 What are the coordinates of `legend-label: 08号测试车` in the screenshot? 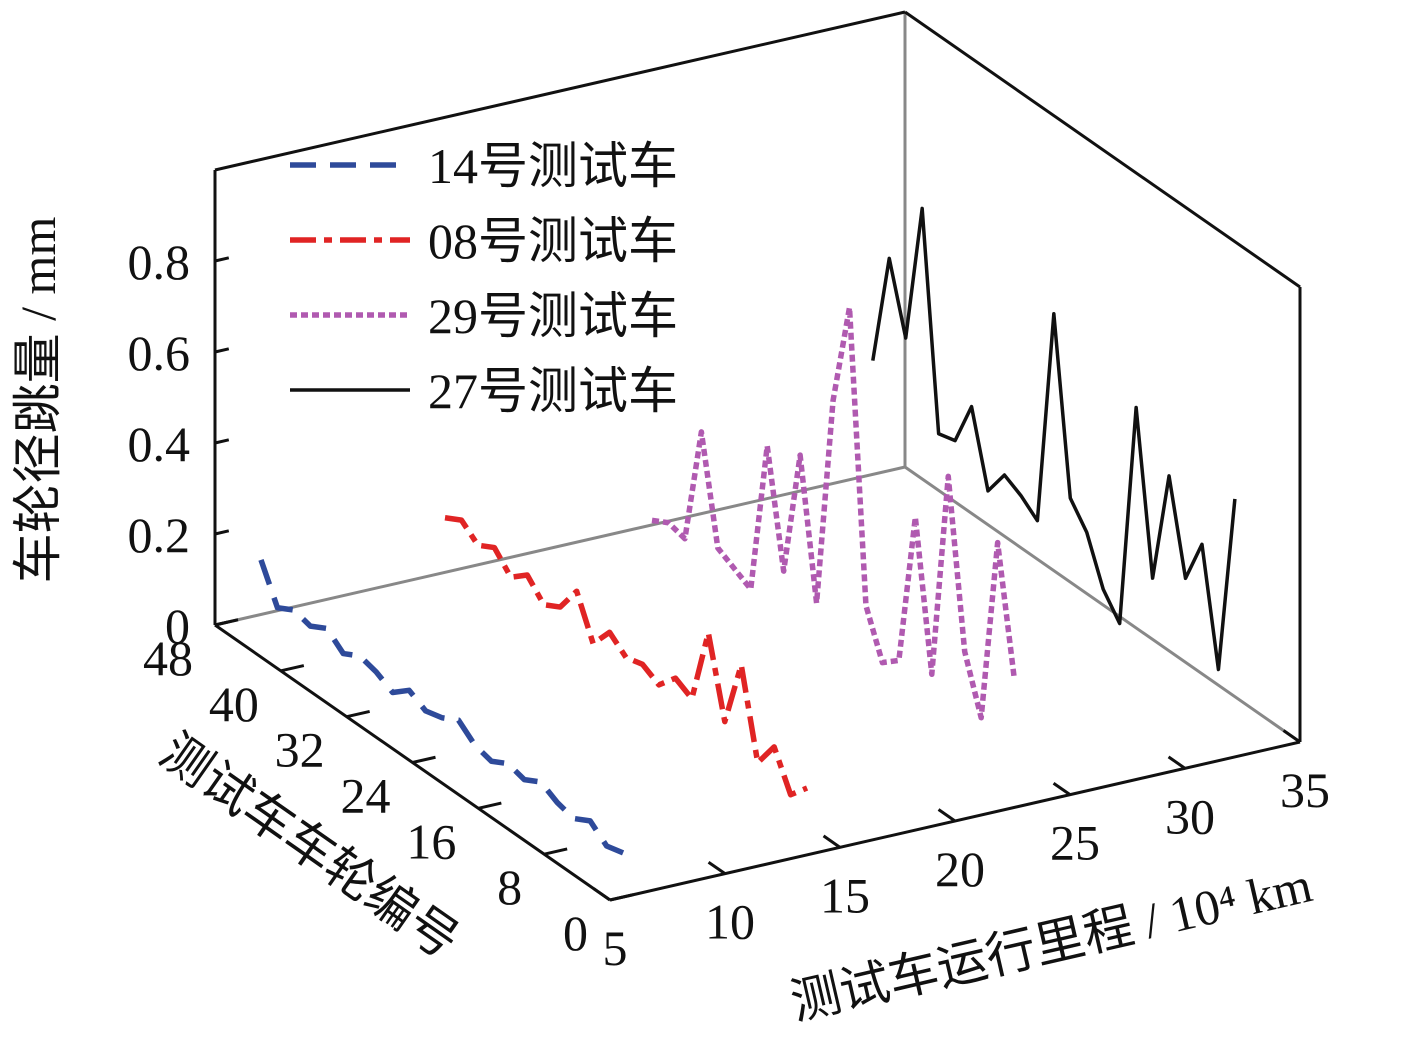 It's located at (553, 241).